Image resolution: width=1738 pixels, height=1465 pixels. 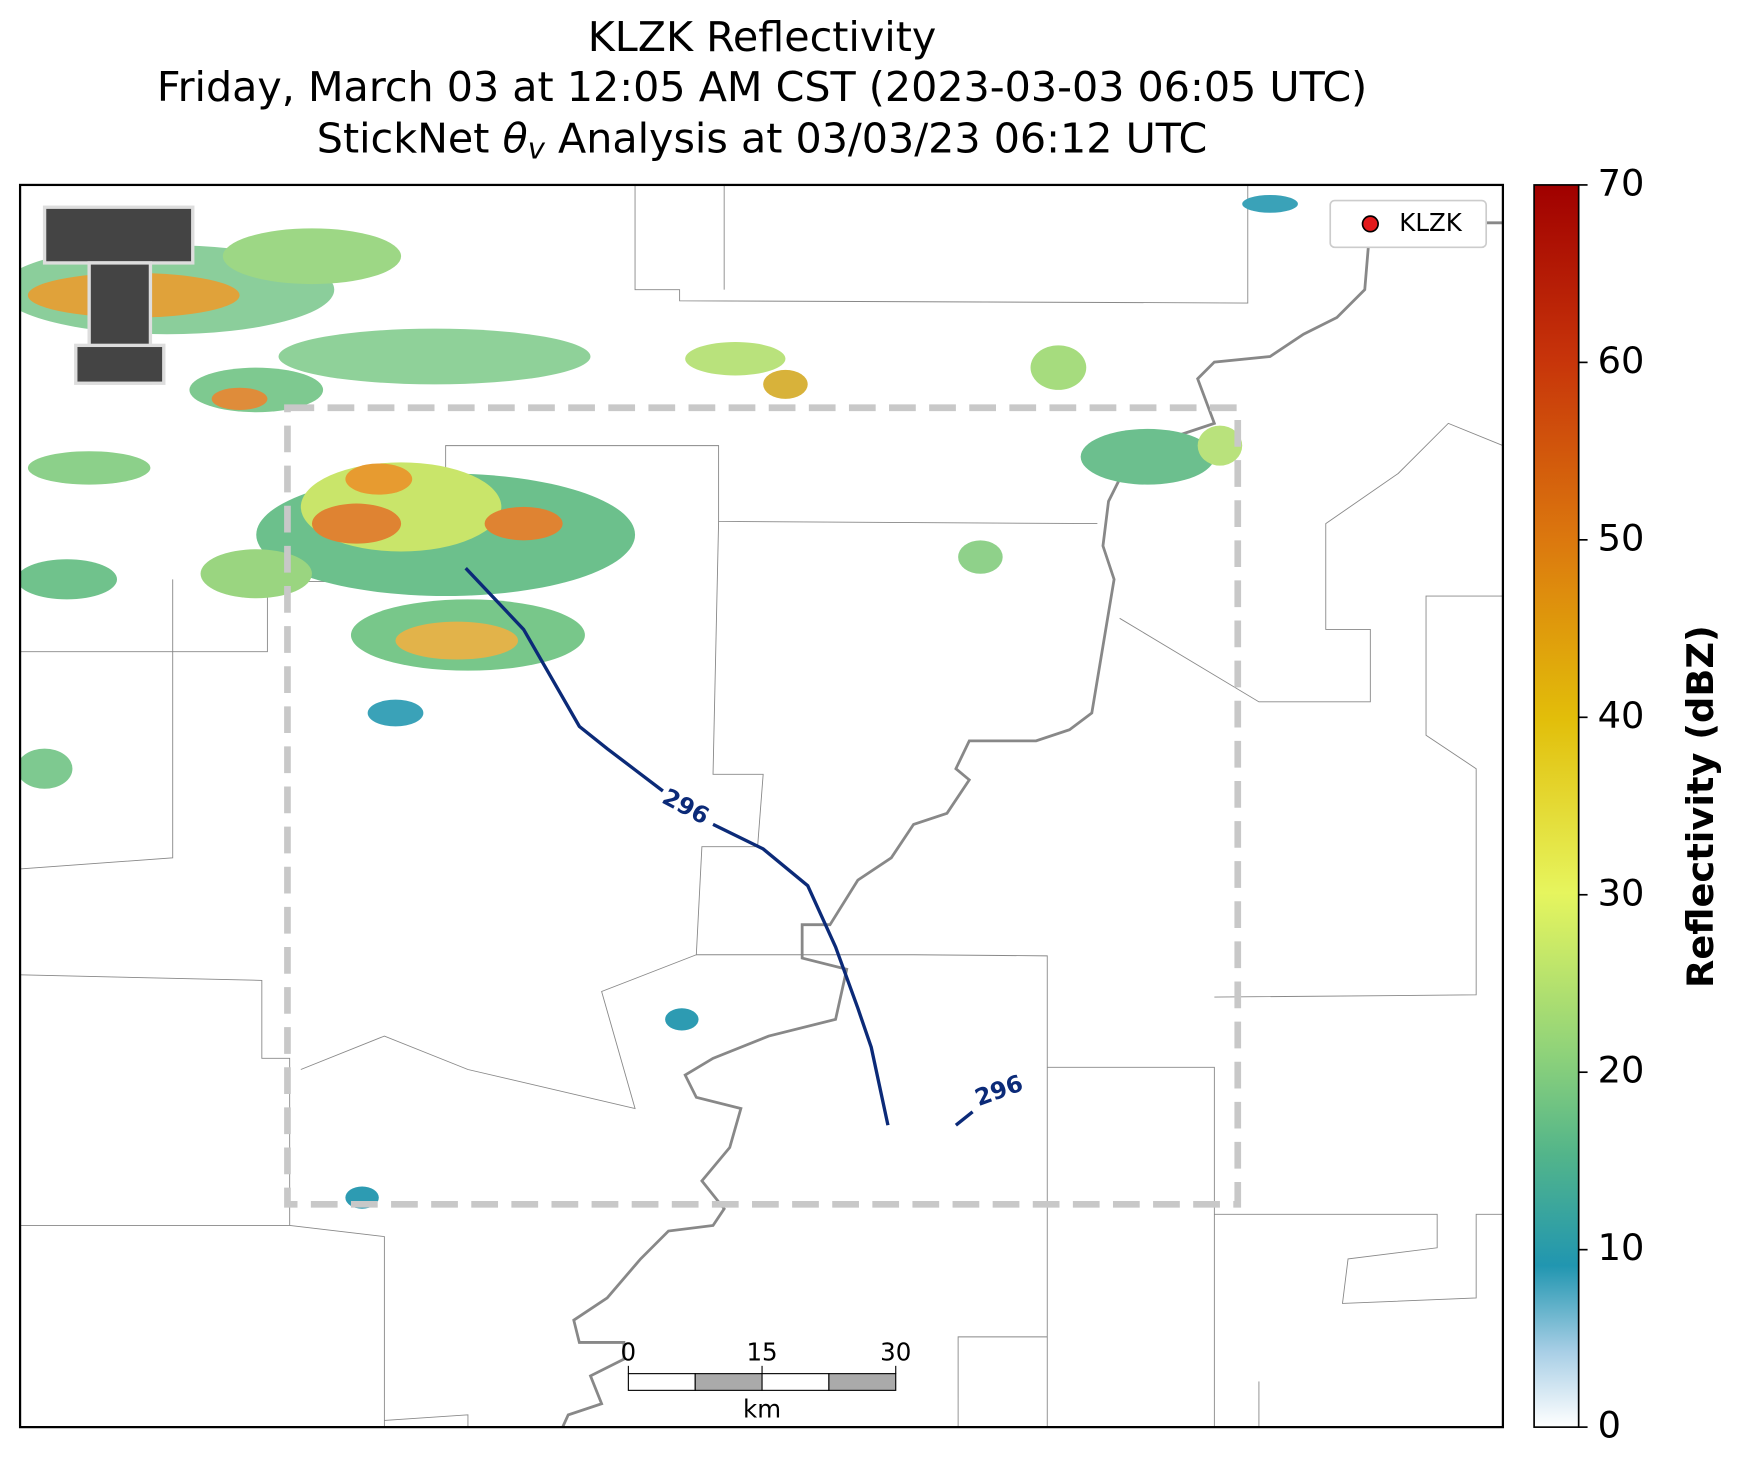 What do you see at coordinates (118, 295) in the screenshot?
I see `logo` at bounding box center [118, 295].